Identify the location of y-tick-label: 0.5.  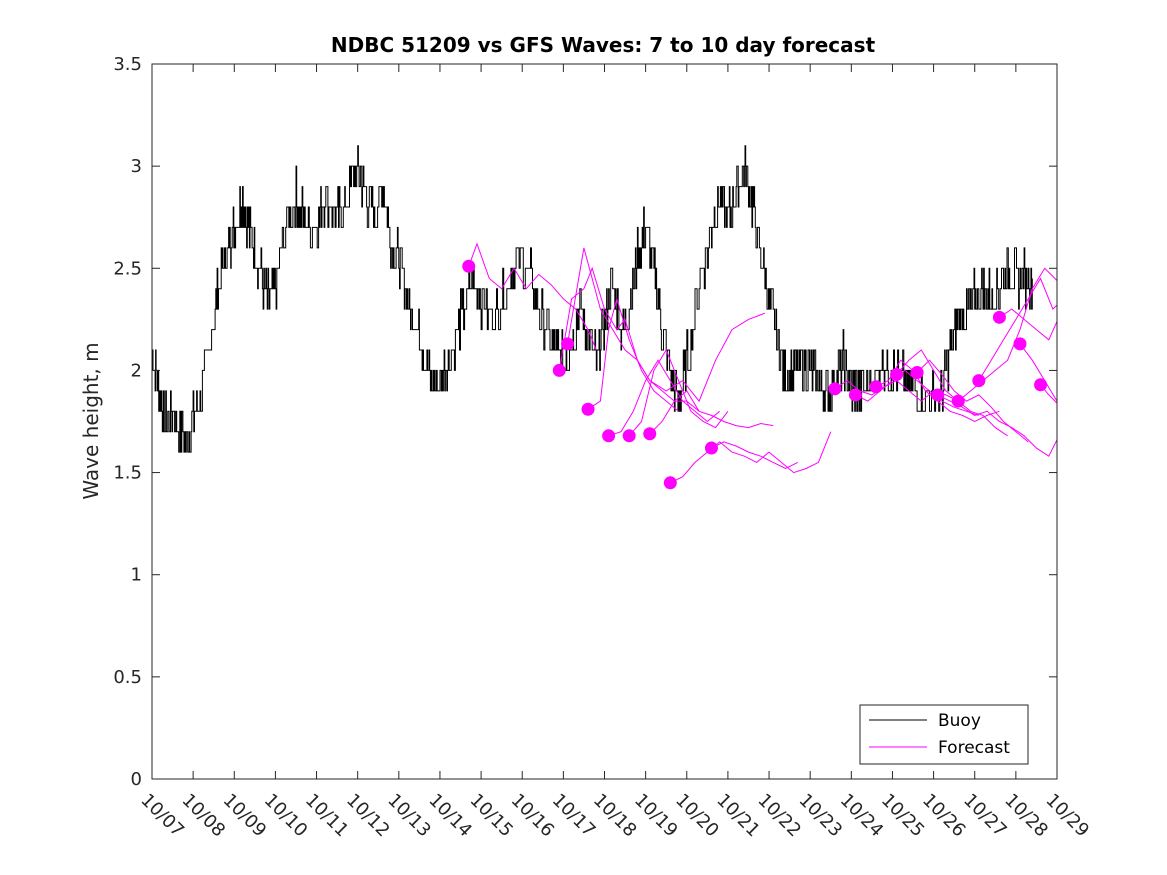
(127, 677).